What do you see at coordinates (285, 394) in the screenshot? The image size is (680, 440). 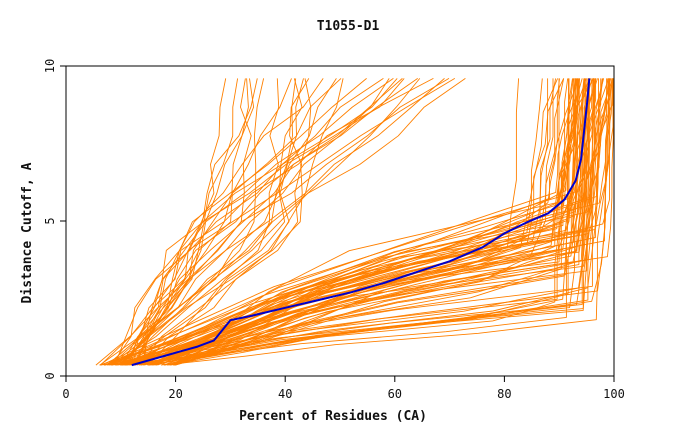 I see `x-tick-label: 40` at bounding box center [285, 394].